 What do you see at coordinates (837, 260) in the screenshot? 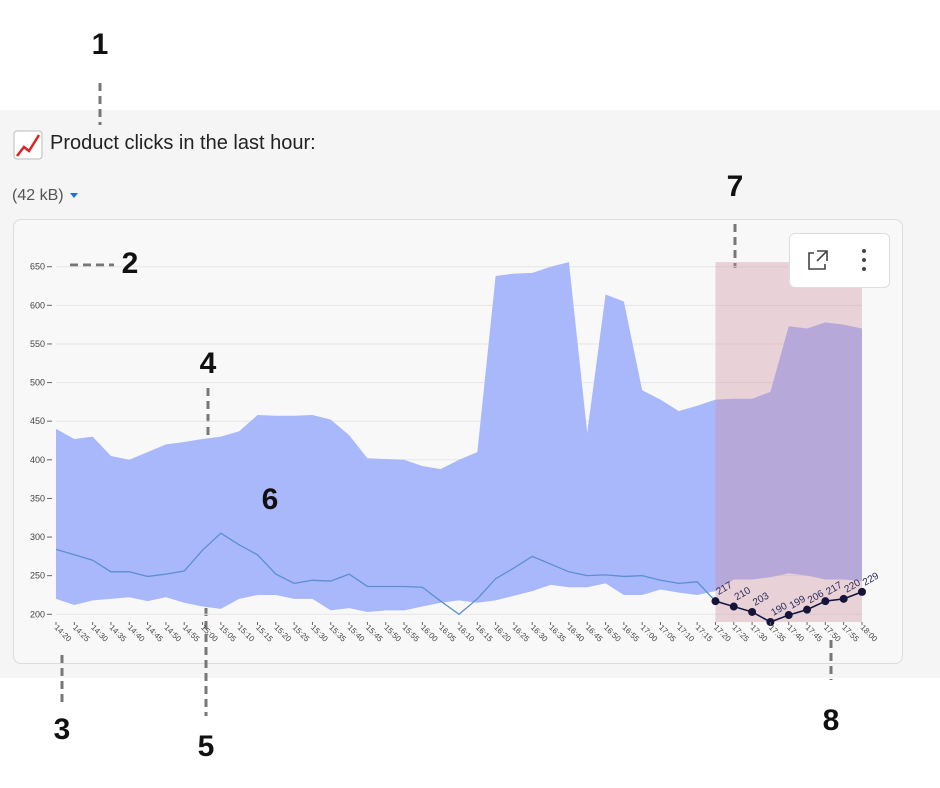
I see `toolbar-icons` at bounding box center [837, 260].